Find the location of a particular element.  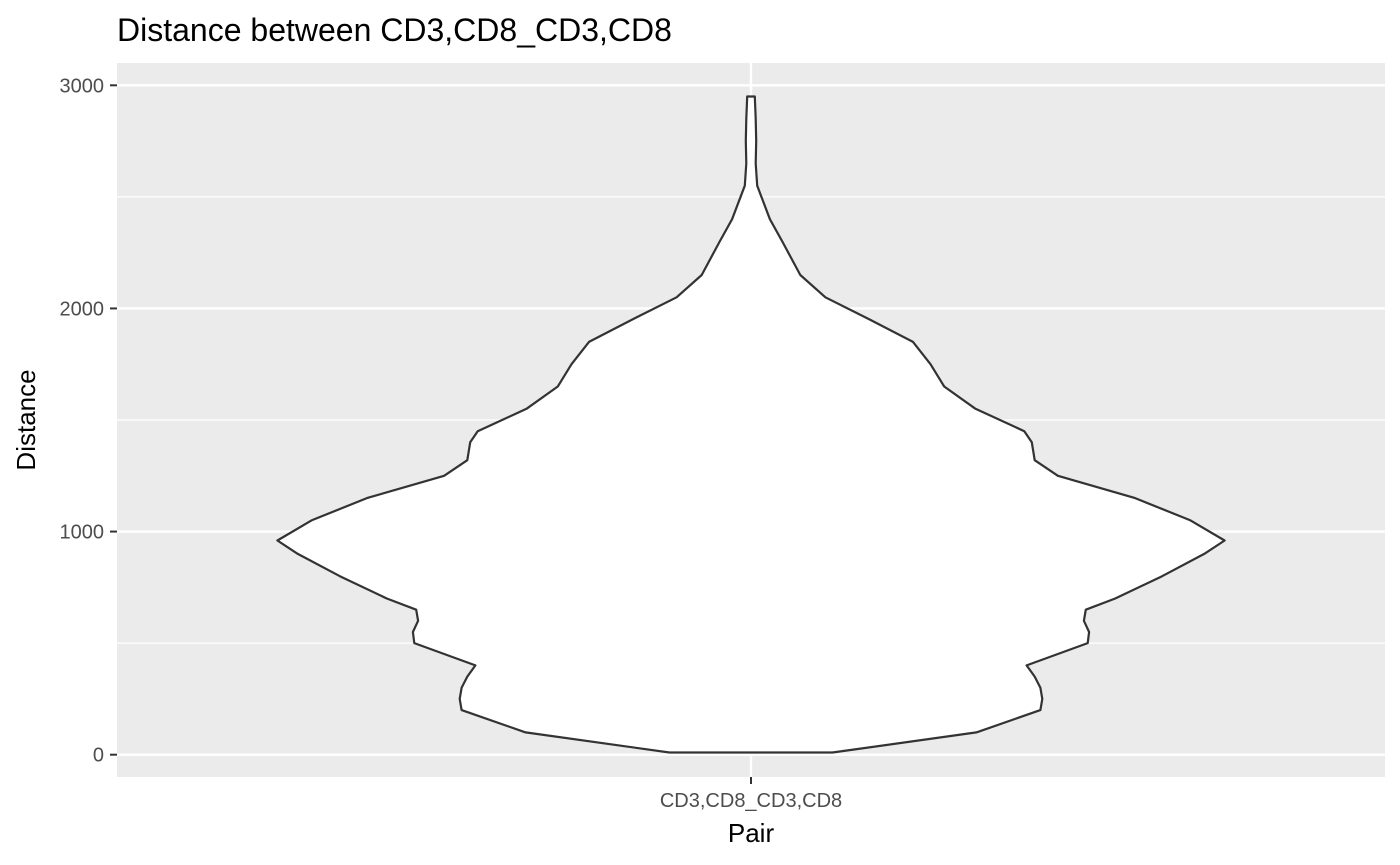

y-tick-label: 1000 is located at coordinates (82, 533).